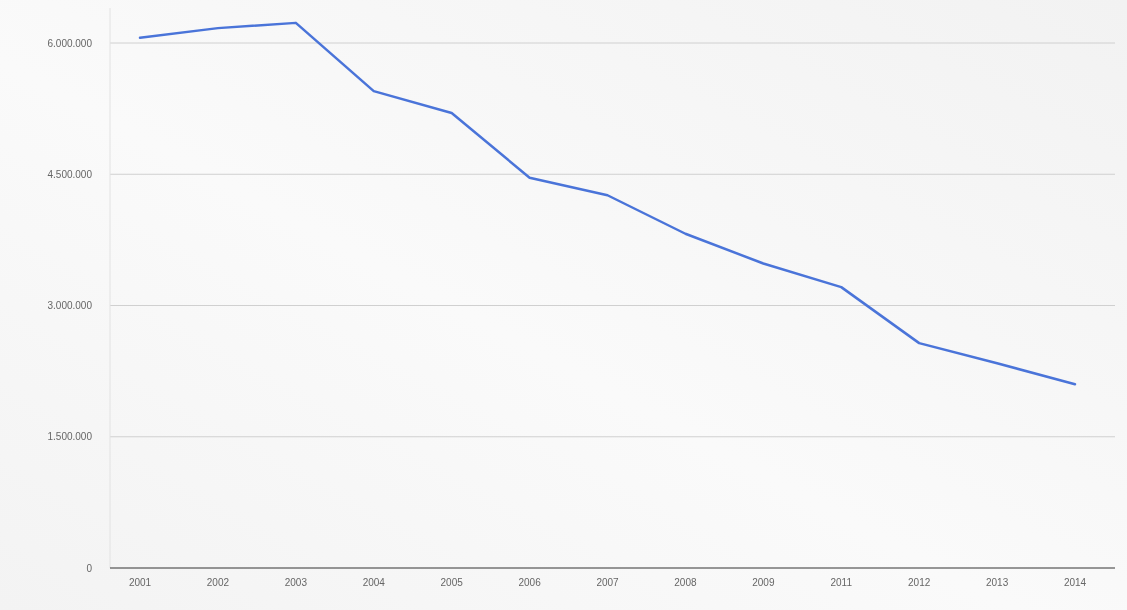  I want to click on y-tick-label: 3.000.000, so click(70, 305).